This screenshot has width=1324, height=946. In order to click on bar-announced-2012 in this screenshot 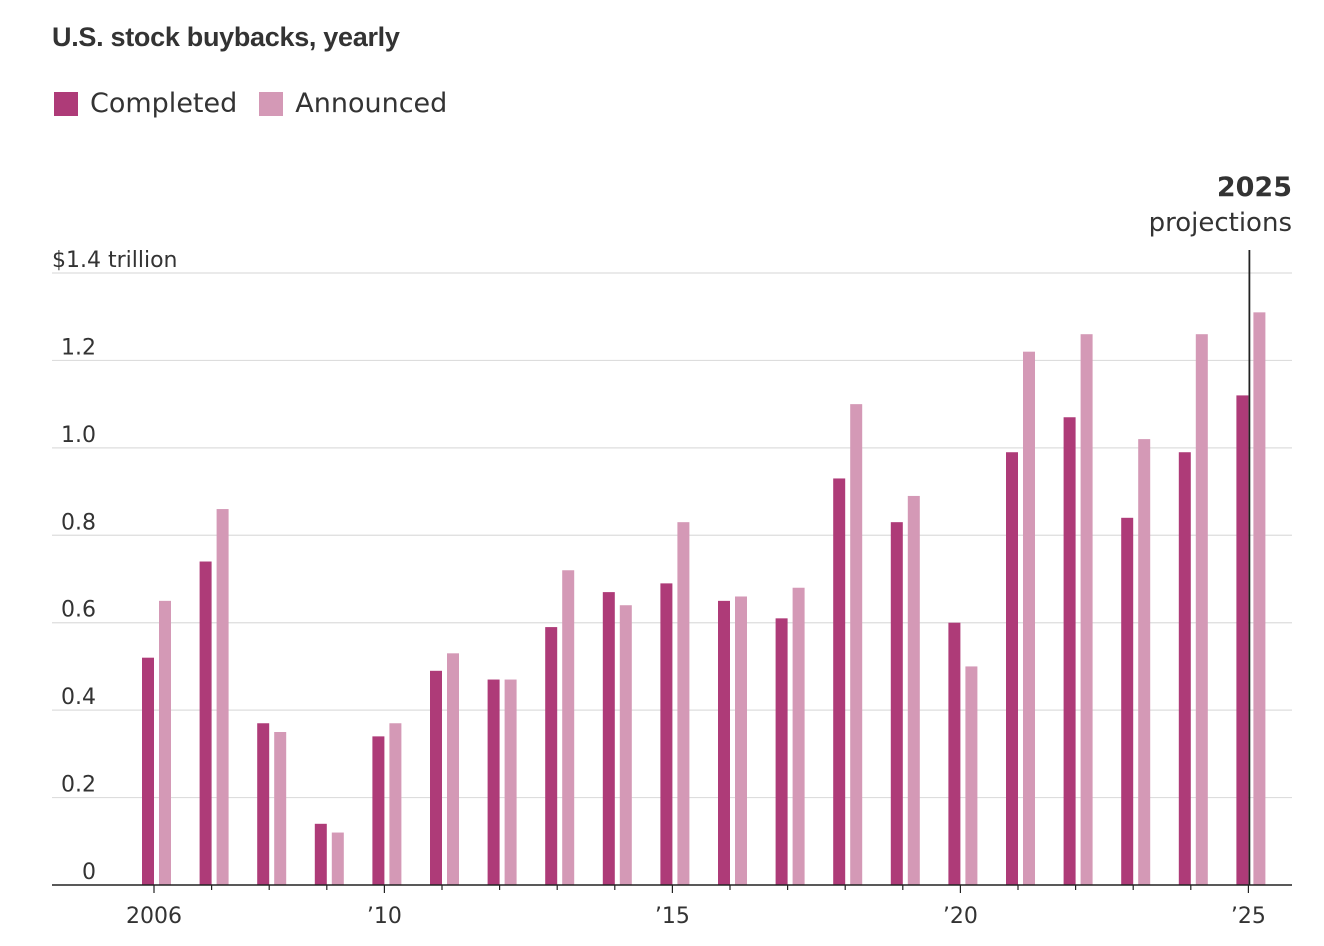, I will do `click(510, 782)`.